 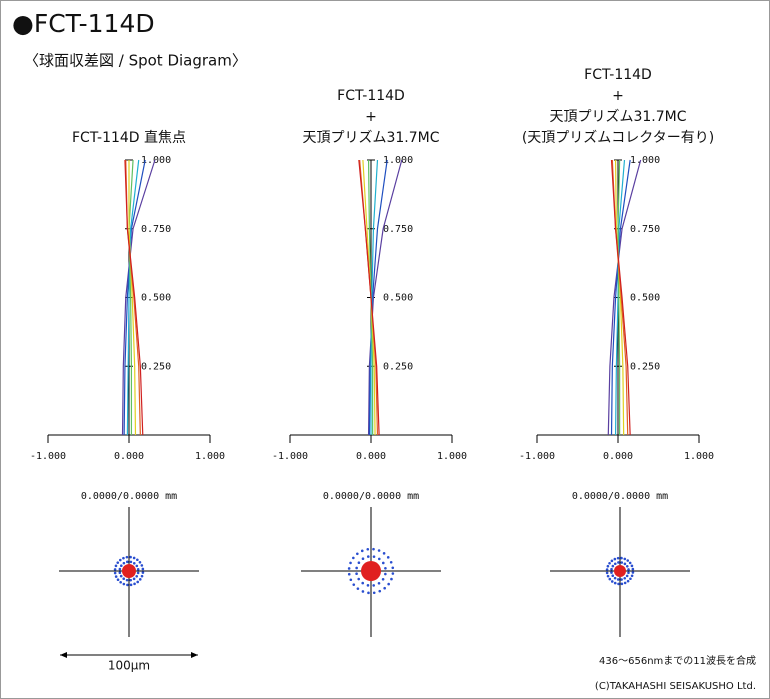 I want to click on chart-title: +, so click(x=371, y=117).